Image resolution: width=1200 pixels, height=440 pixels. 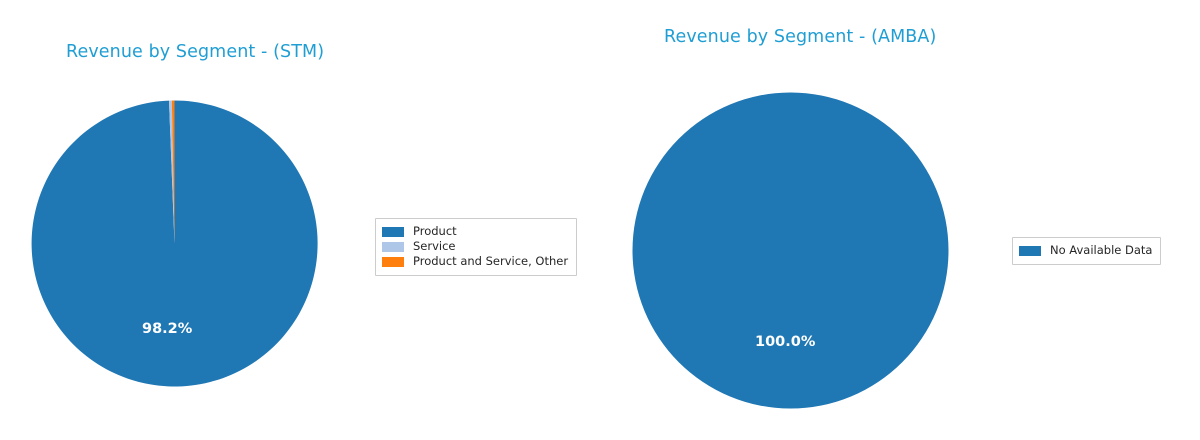 I want to click on legend-swatch-icon-product-and-service-other, so click(x=393, y=262).